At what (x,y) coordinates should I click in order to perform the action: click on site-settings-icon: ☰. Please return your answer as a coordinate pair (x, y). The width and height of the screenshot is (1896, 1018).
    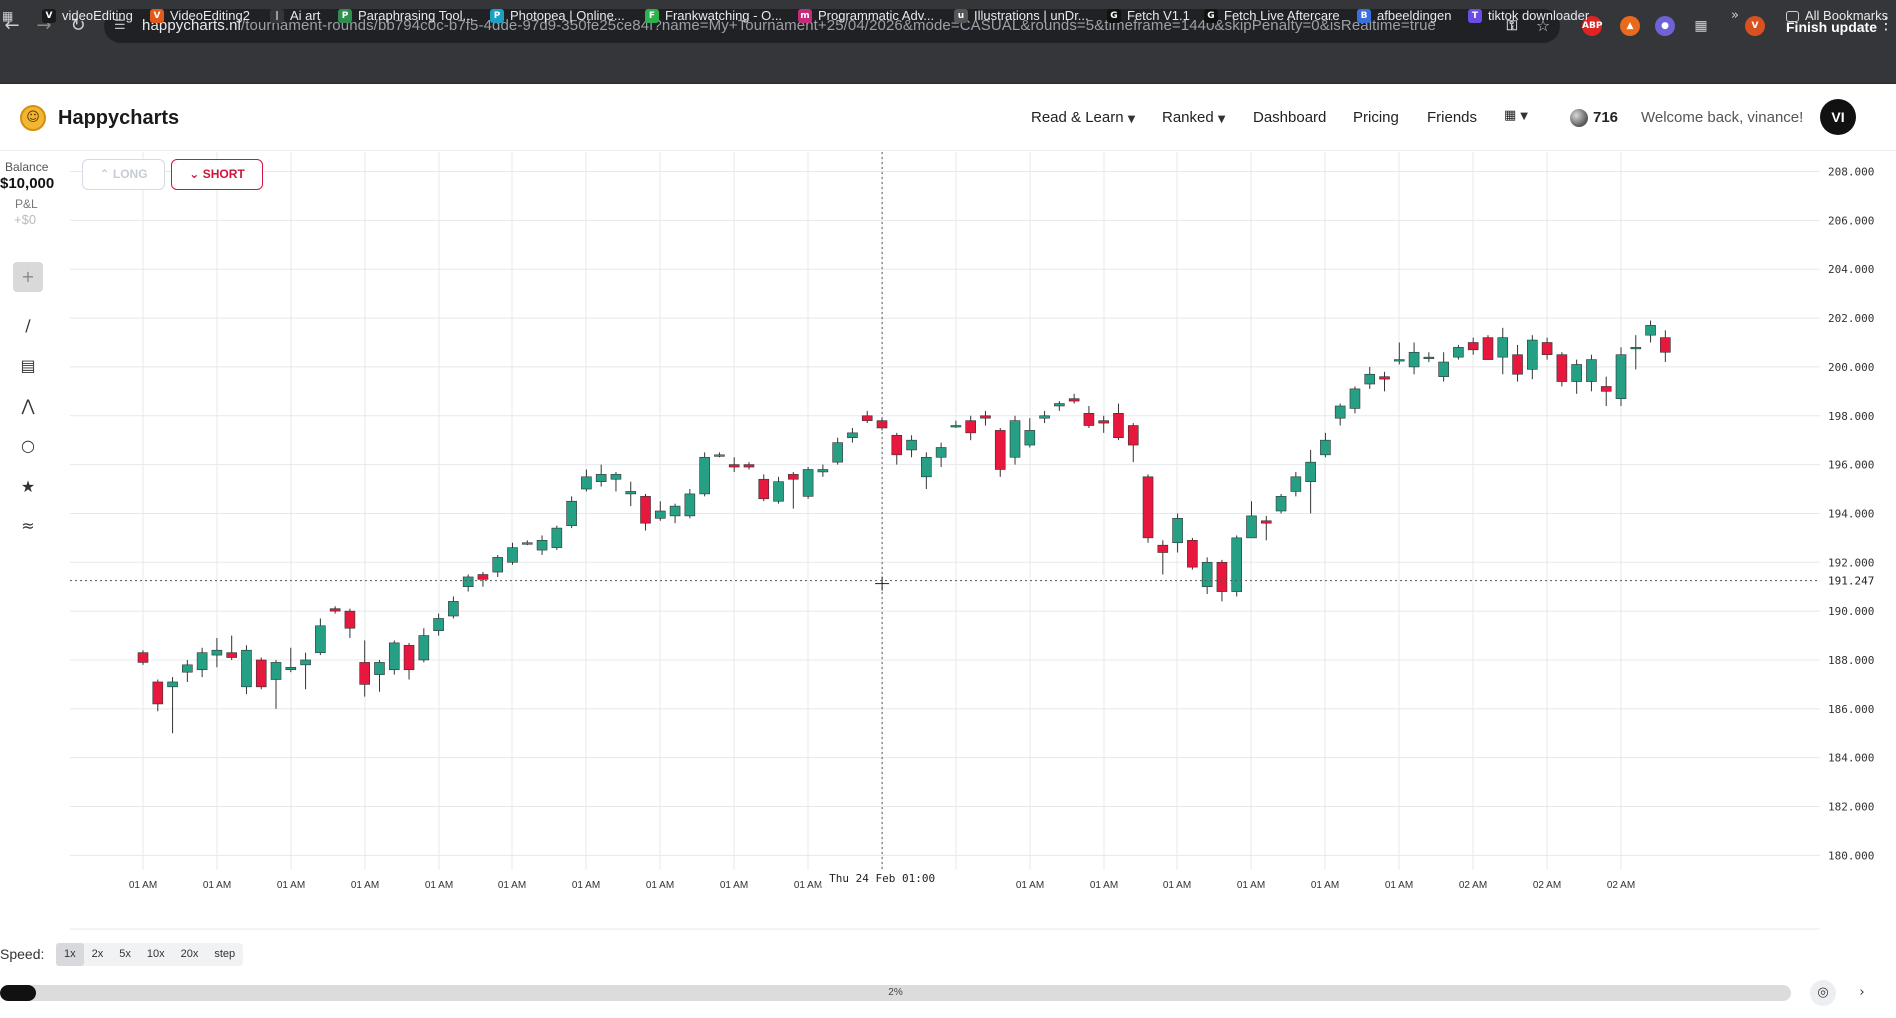
    Looking at the image, I should click on (120, 25).